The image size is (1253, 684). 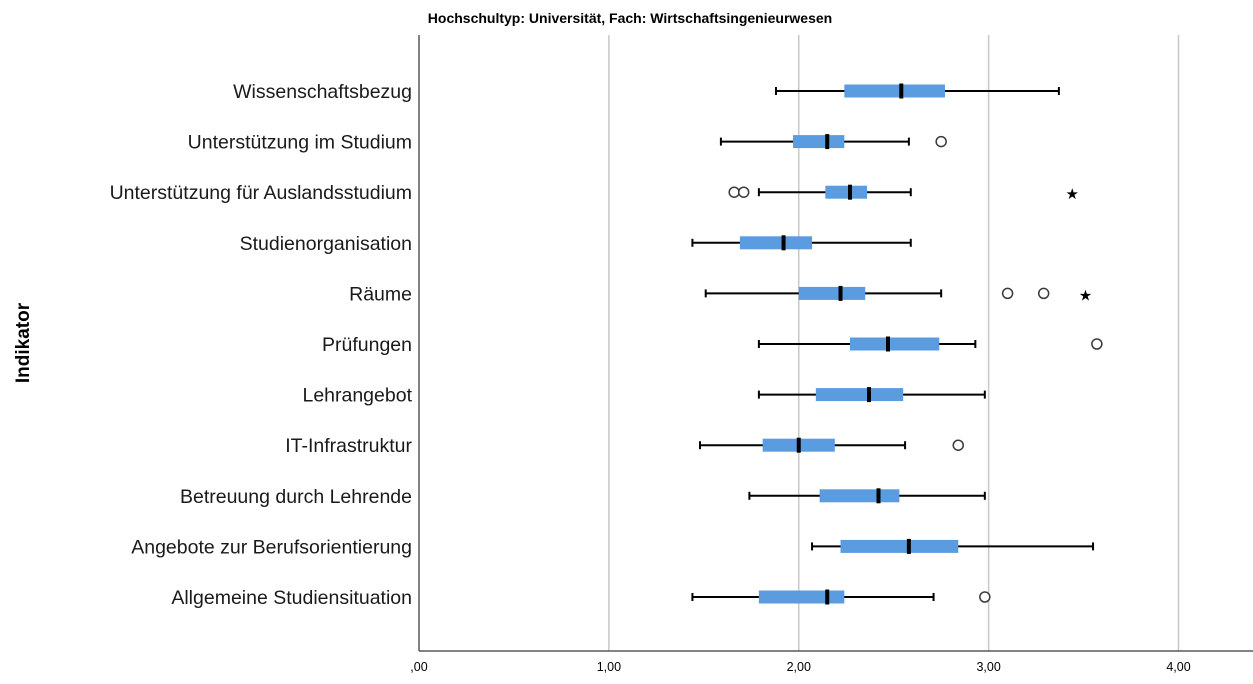 What do you see at coordinates (1178, 667) in the screenshot?
I see `x-tick-label: 4,00` at bounding box center [1178, 667].